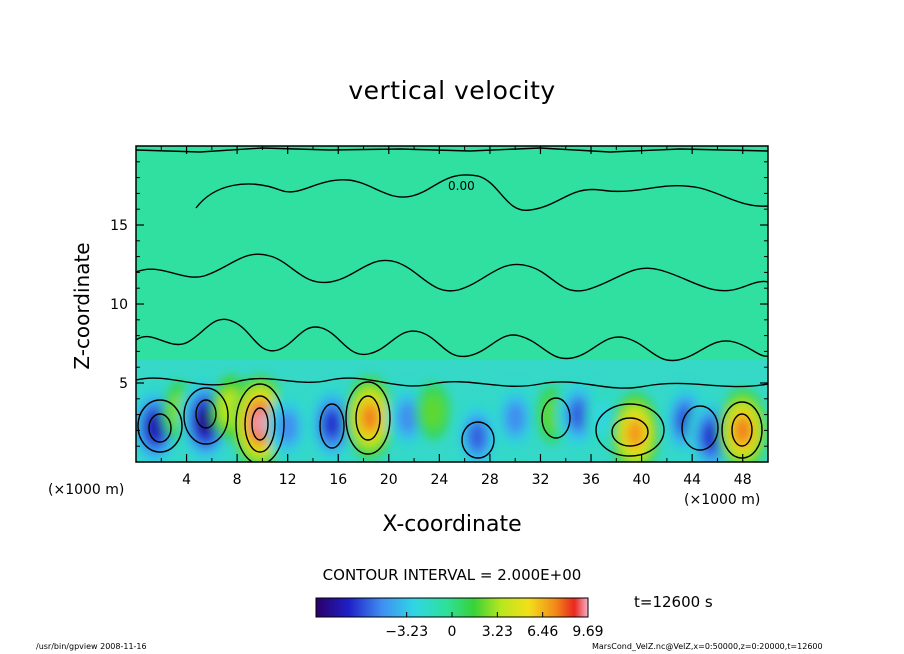 The image size is (904, 654). What do you see at coordinates (119, 305) in the screenshot?
I see `y-tick-label: 10` at bounding box center [119, 305].